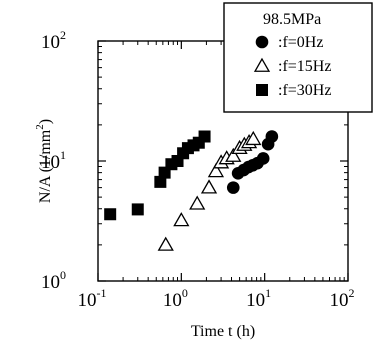  I want to click on y-tick-label: 10⁰, so click(53, 280).